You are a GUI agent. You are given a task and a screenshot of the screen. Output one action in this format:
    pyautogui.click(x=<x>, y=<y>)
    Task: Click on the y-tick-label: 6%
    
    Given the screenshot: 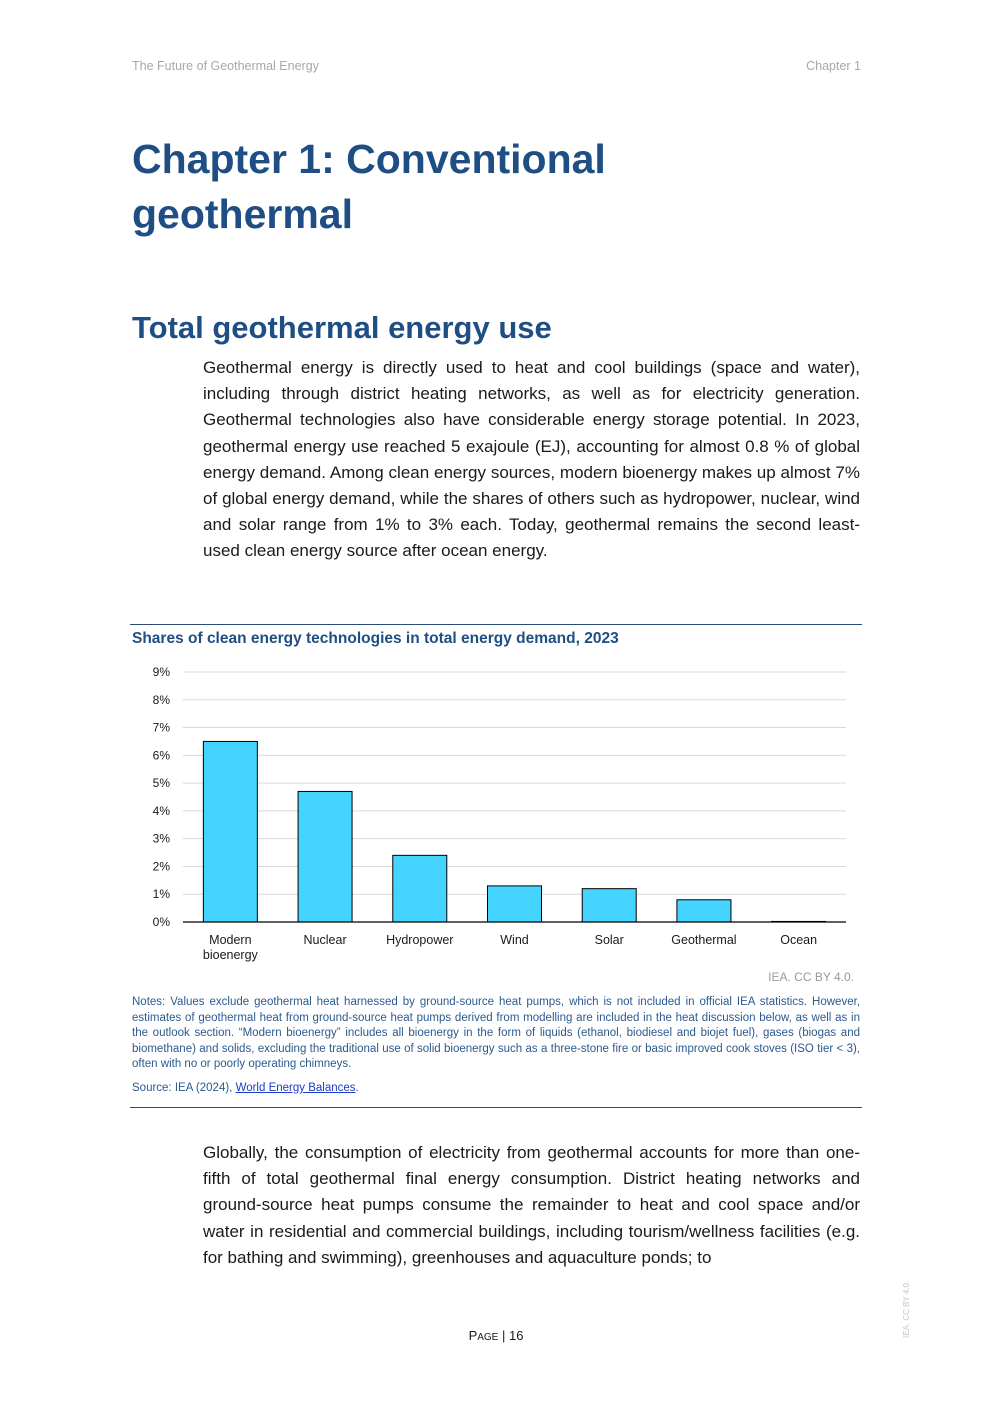 What is the action you would take?
    pyautogui.click(x=162, y=755)
    